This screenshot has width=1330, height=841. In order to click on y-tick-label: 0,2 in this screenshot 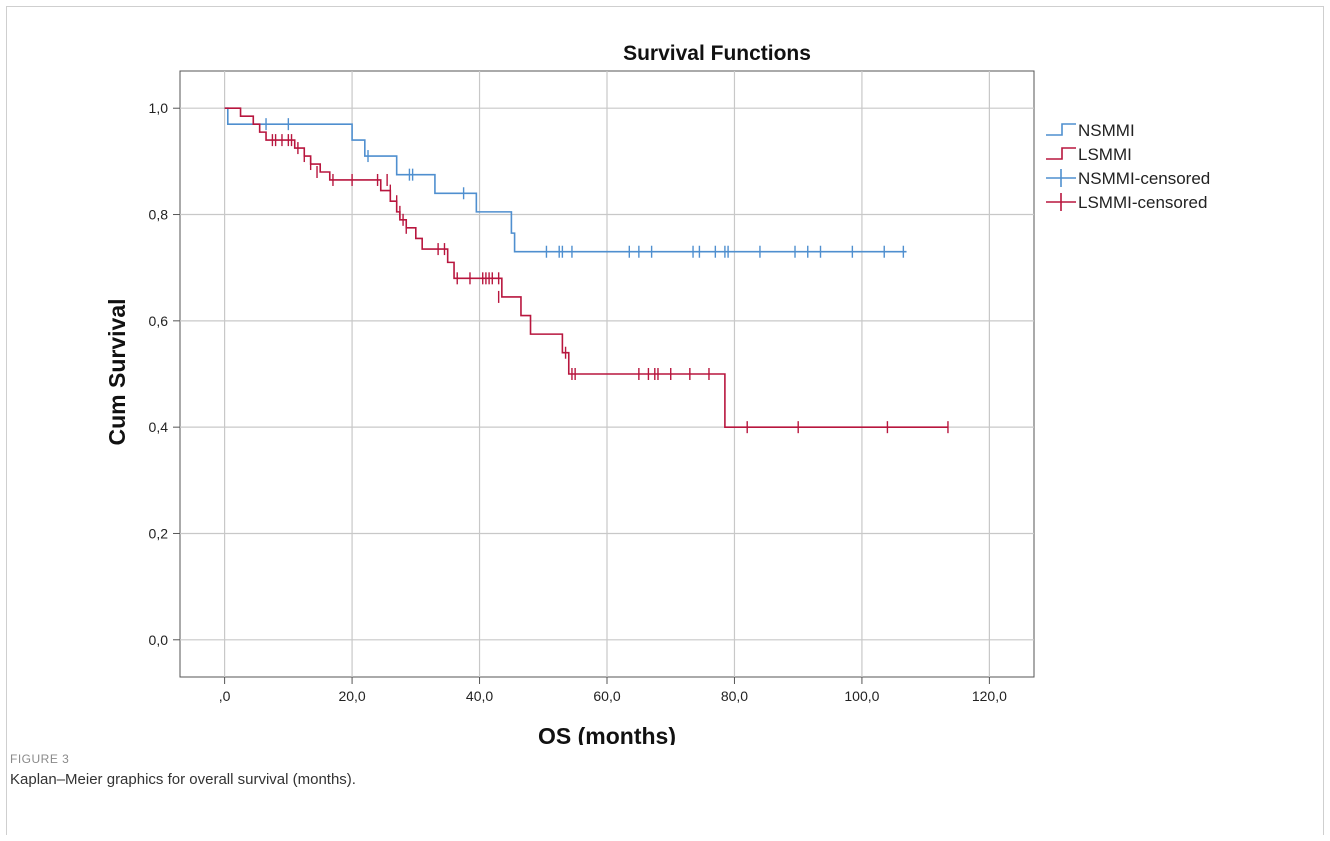, I will do `click(159, 533)`.